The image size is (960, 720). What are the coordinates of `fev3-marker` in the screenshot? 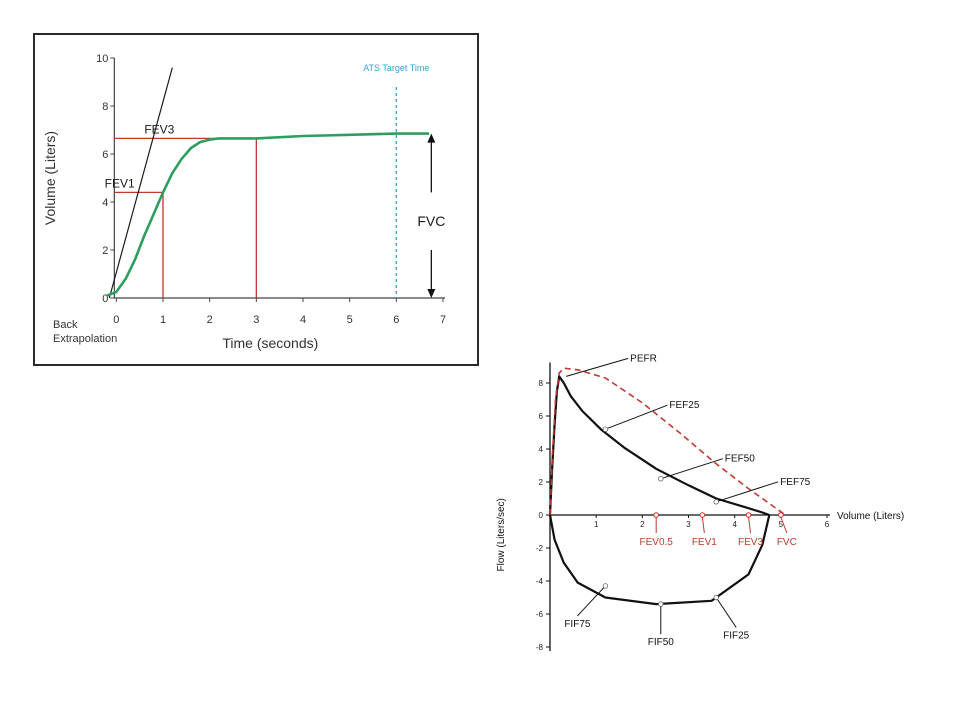 It's located at (748, 515).